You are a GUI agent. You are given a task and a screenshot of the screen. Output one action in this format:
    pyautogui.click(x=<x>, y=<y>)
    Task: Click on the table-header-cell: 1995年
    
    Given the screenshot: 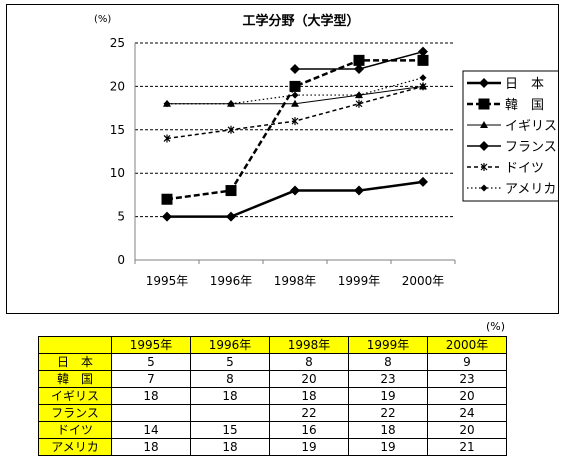 What is the action you would take?
    pyautogui.click(x=151, y=345)
    